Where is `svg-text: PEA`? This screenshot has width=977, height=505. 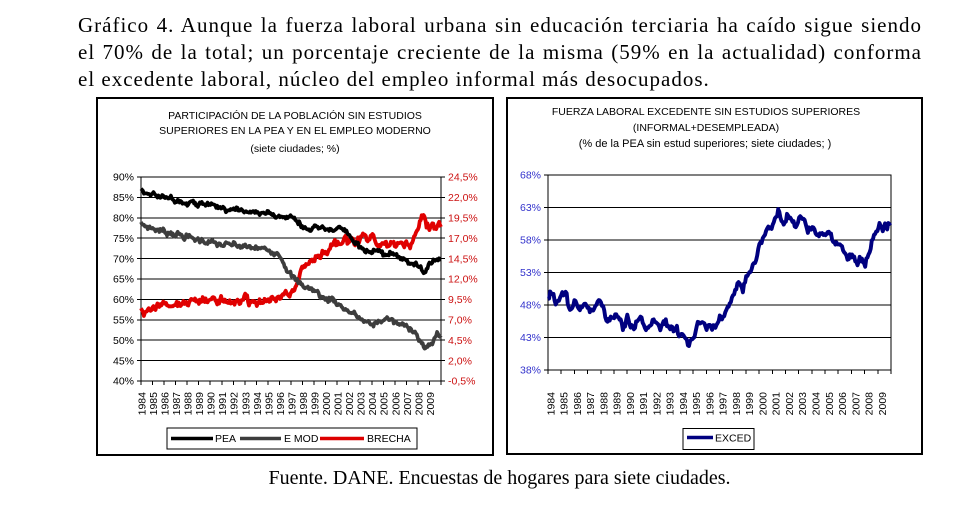
svg-text: PEA is located at coordinates (225, 439).